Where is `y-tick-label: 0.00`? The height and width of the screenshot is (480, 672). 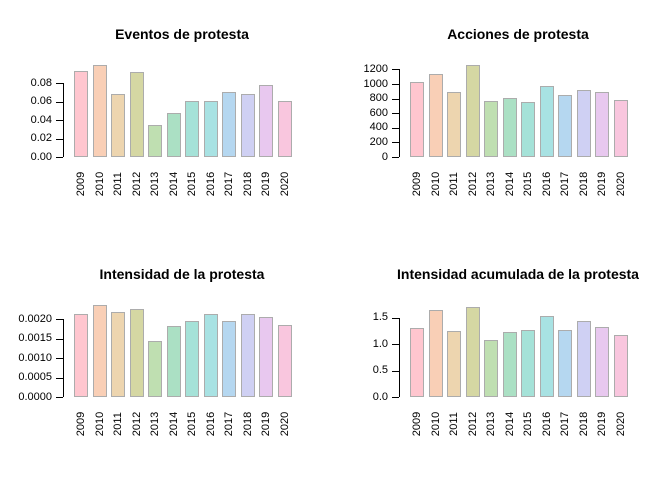 y-tick-label: 0.00 is located at coordinates (41, 156).